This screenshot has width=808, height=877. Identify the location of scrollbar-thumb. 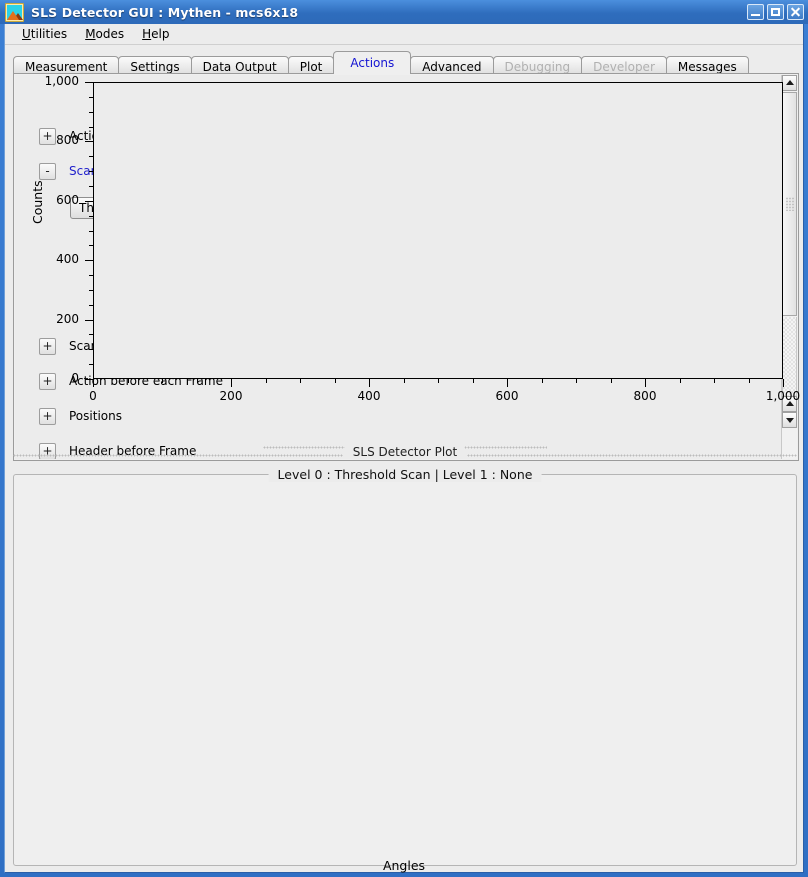
(789, 204).